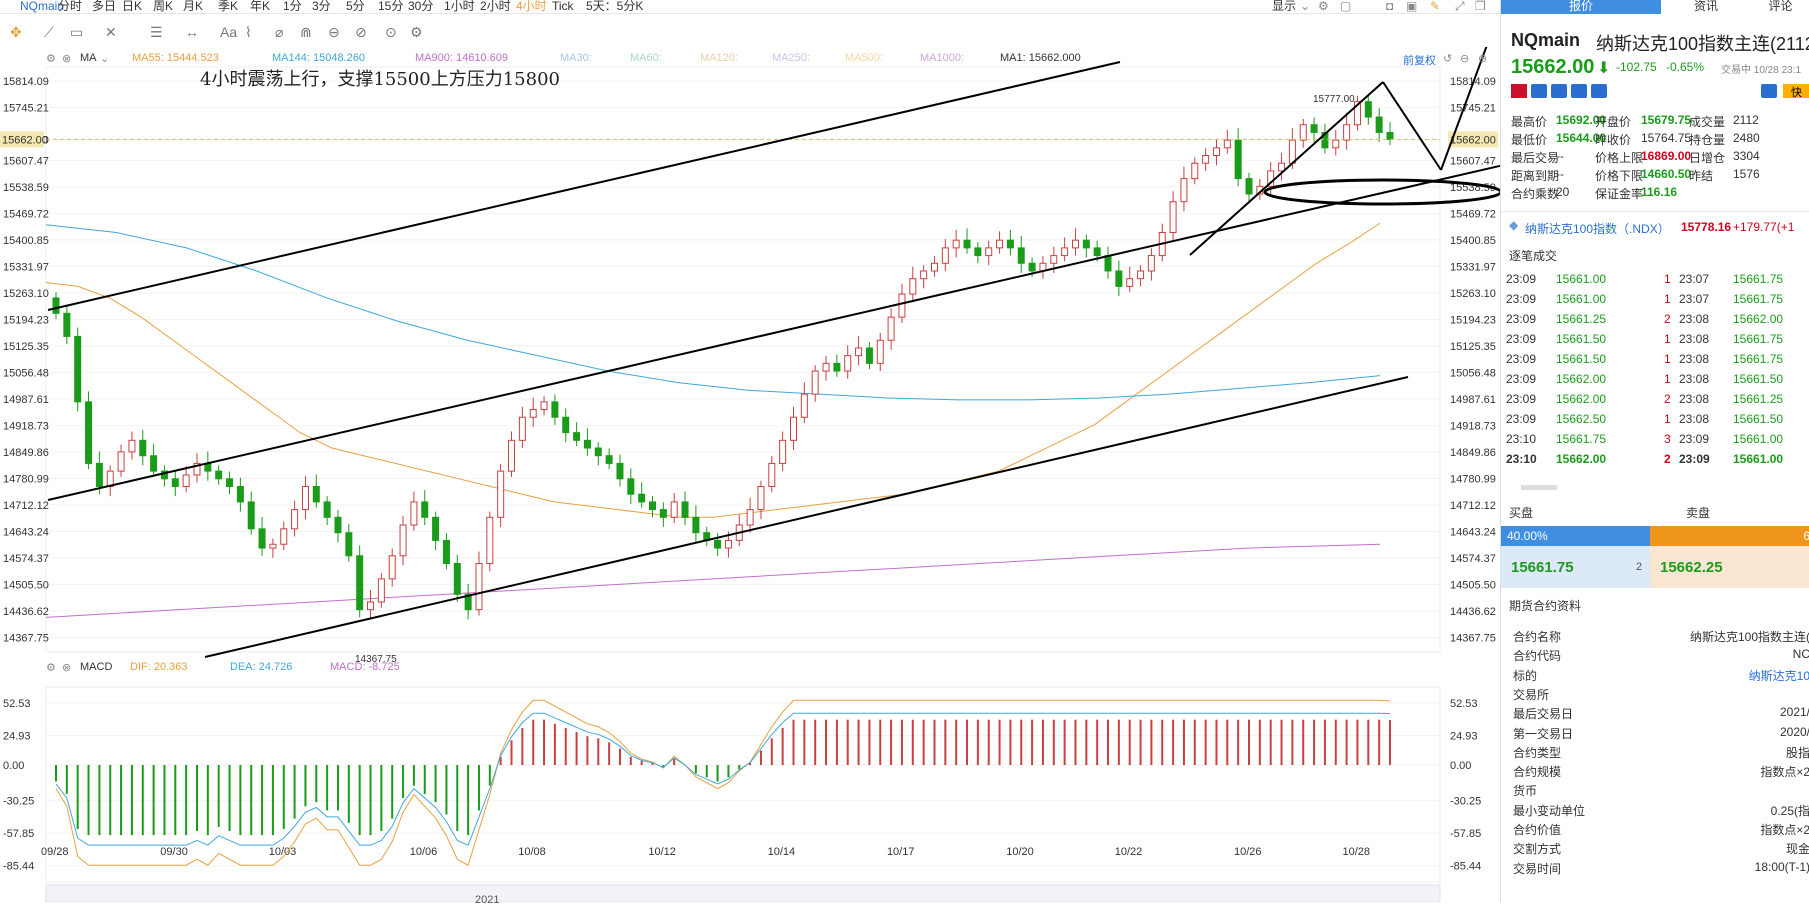  Describe the element at coordinates (42, 6) in the screenshot. I see `symbol-selector: NQmain` at that location.